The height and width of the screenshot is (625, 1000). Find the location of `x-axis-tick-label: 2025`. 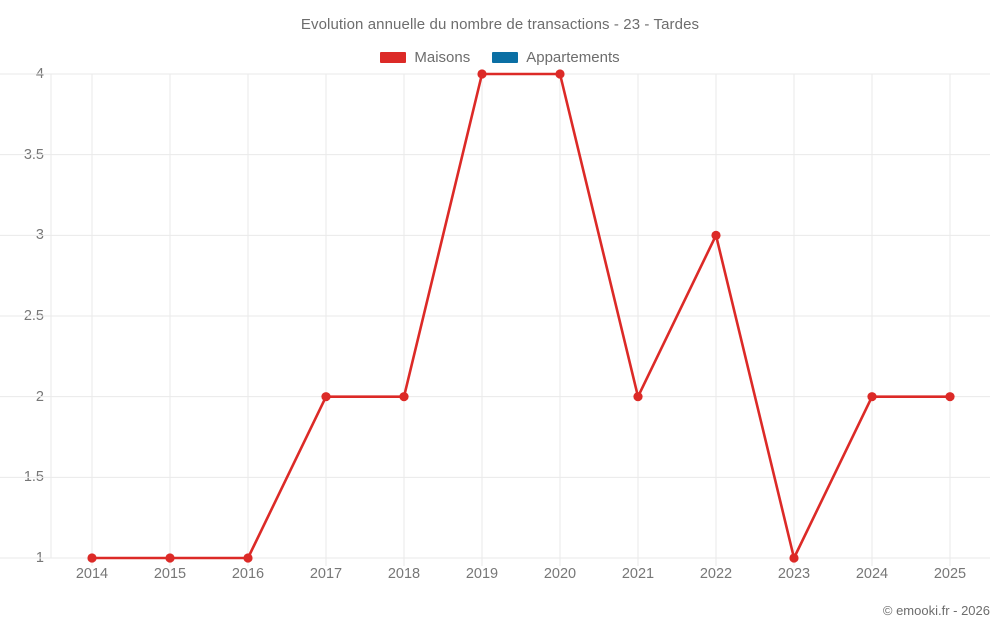

x-axis-tick-label: 2025 is located at coordinates (950, 574).